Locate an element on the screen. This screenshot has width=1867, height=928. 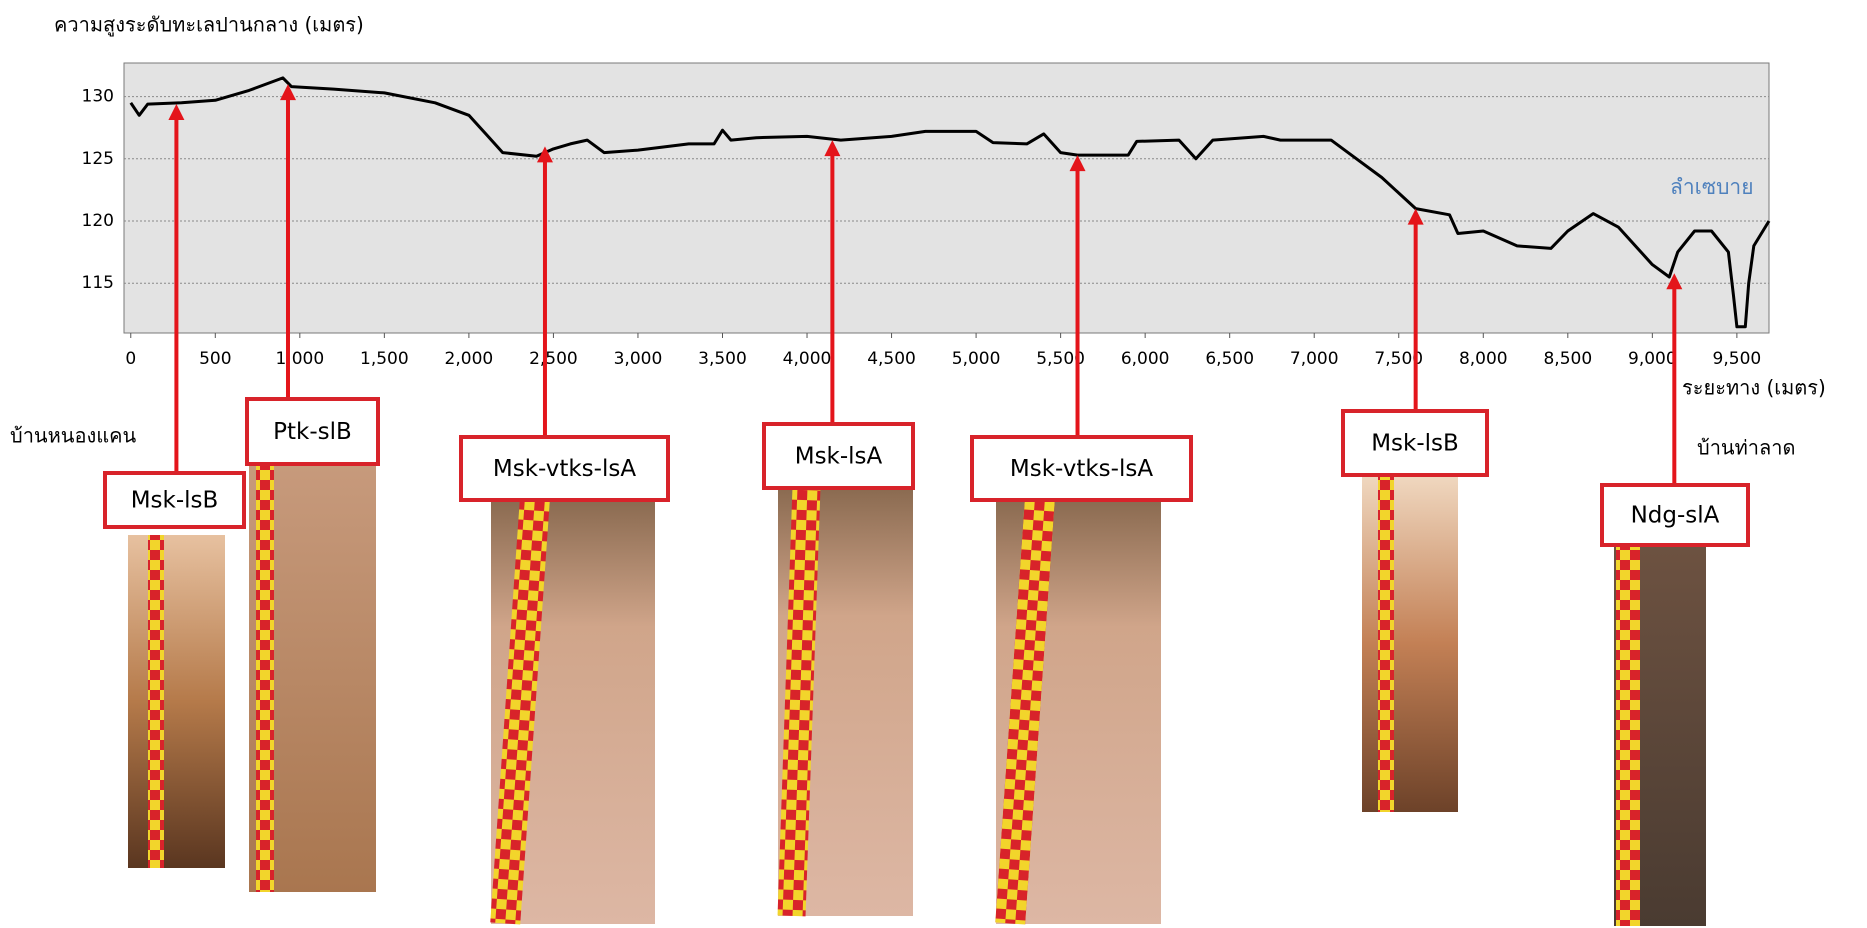
x-tick-label: 8,000 is located at coordinates (1483, 359).